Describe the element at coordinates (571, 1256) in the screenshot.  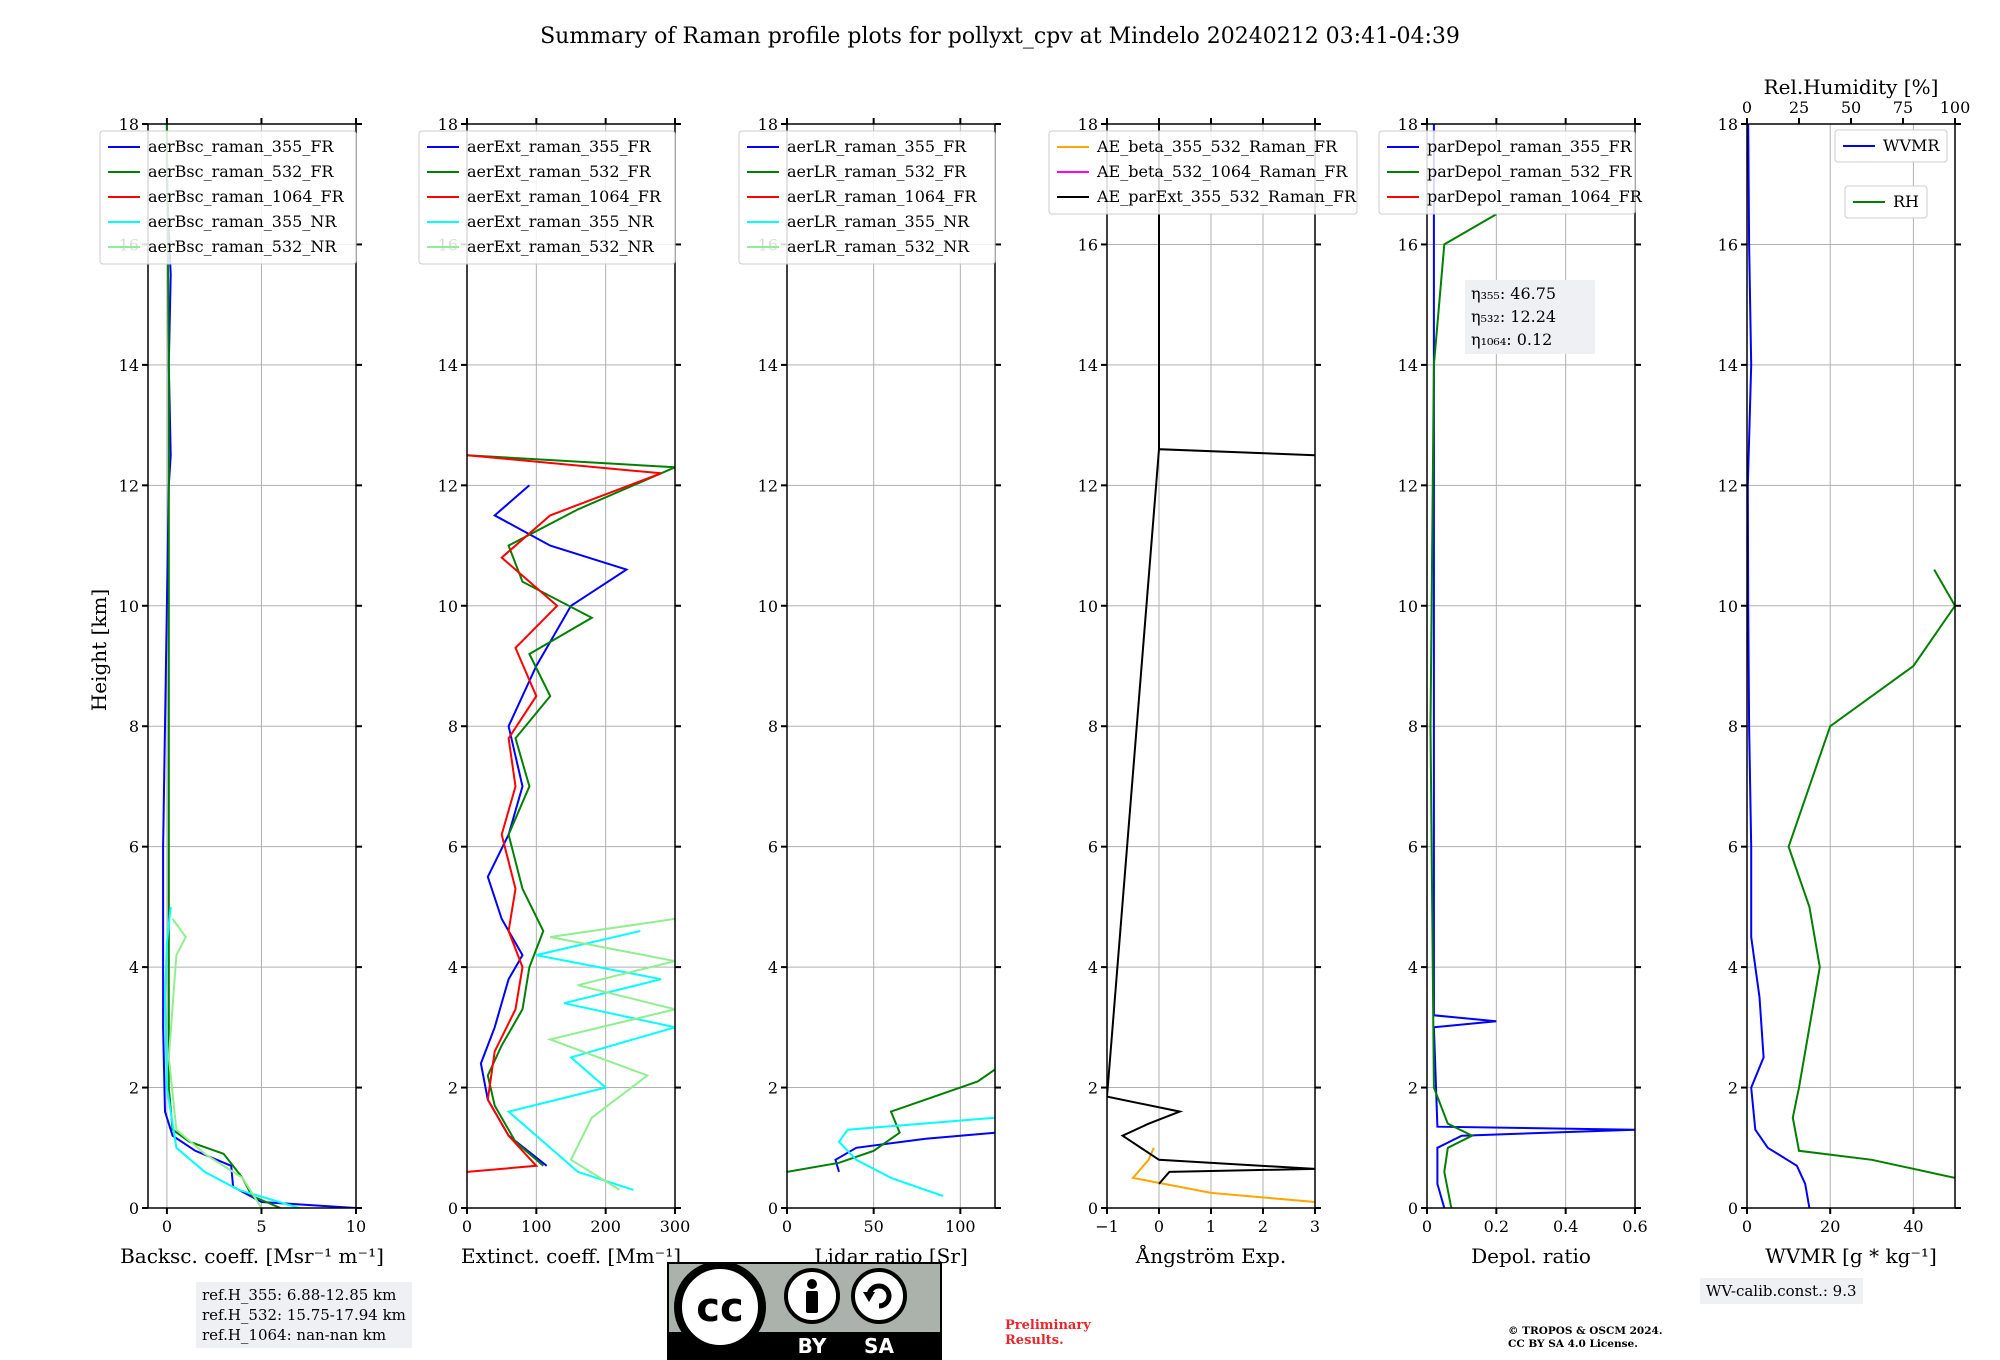
I see `x-axis-label: Extinct. coeff. [Mm⁻¹]` at that location.